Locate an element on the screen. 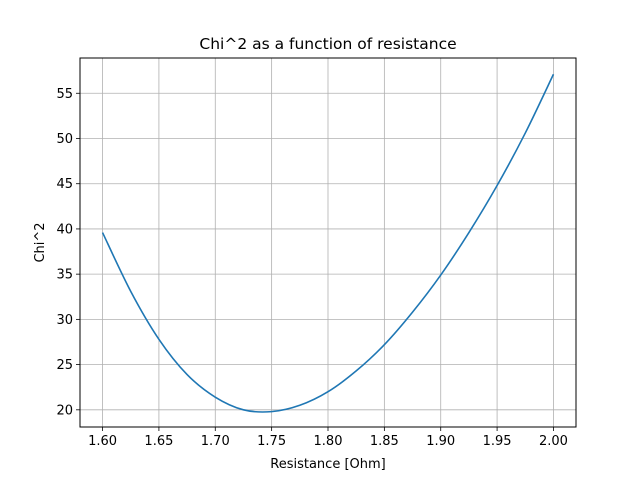 The width and height of the screenshot is (640, 480). y-tick-label: 20 is located at coordinates (64, 410).